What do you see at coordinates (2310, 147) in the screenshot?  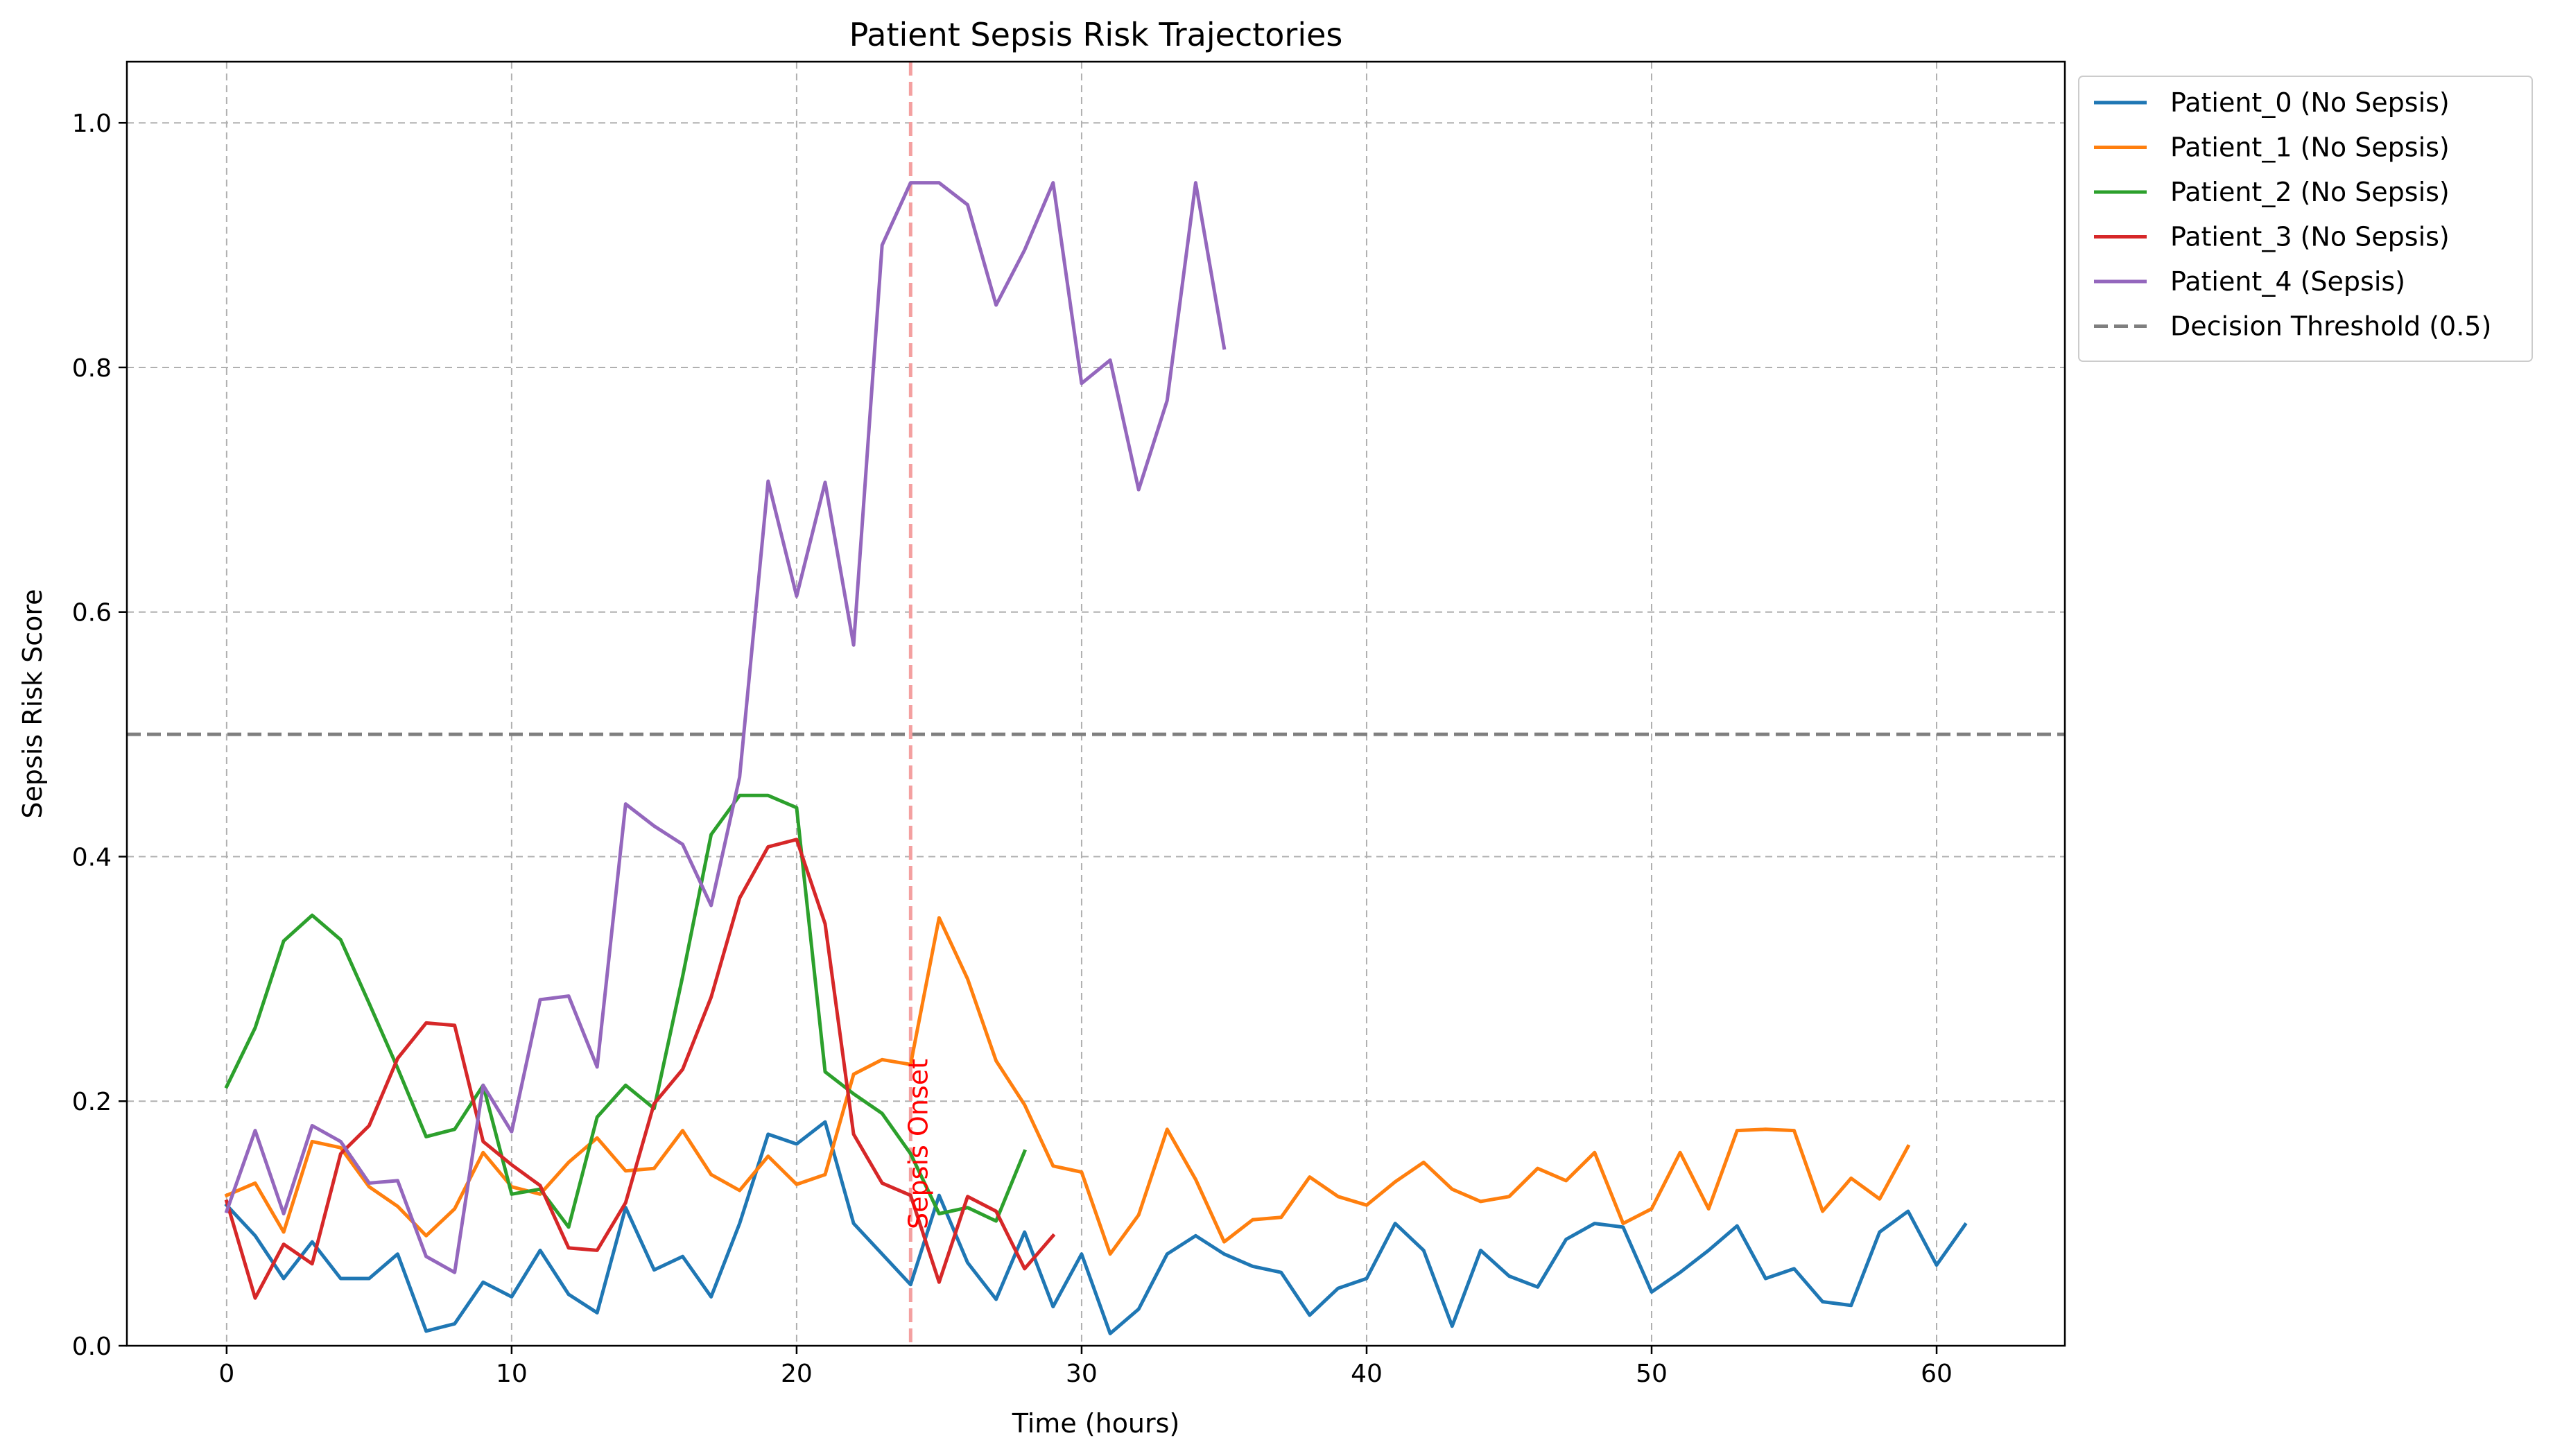 I see `legend-entry-label: Patient_1 (No Sepsis)` at bounding box center [2310, 147].